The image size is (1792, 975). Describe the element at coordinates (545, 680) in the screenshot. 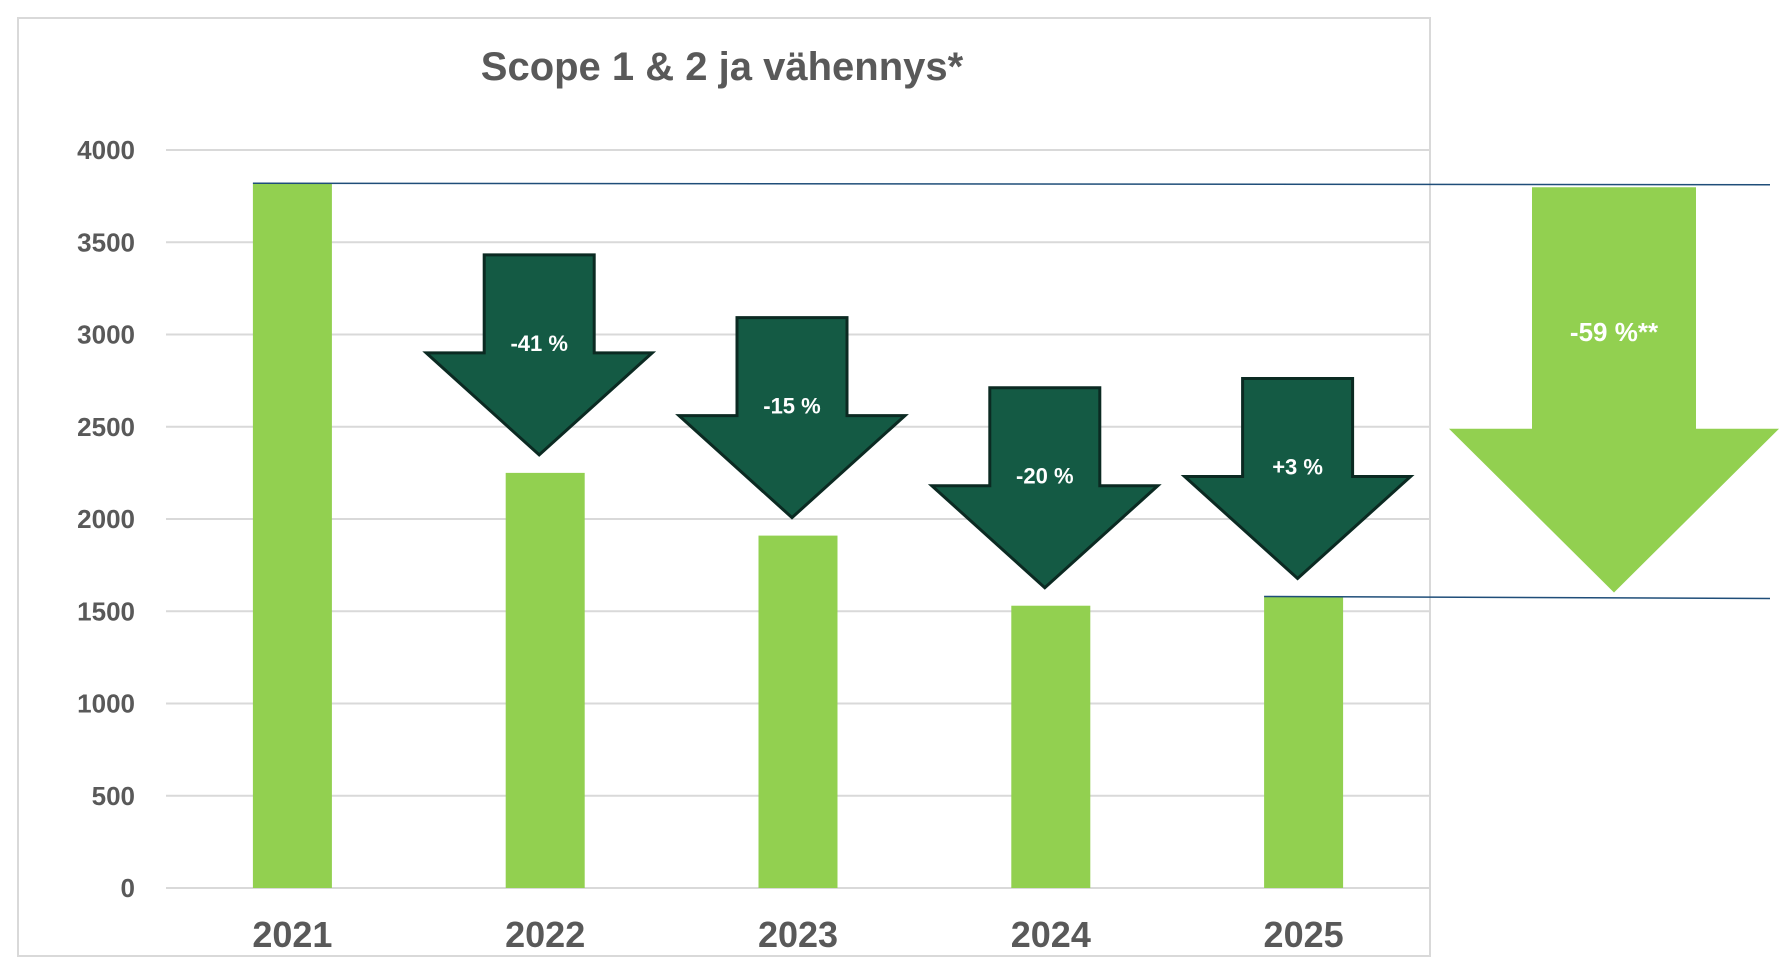

I see `bar-2022` at that location.